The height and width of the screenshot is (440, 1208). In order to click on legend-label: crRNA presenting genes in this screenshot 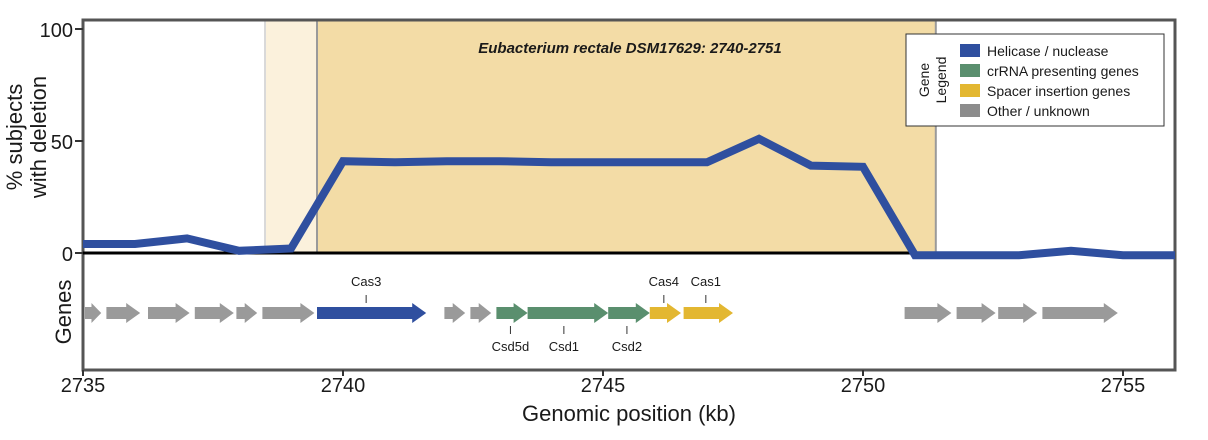, I will do `click(1063, 71)`.